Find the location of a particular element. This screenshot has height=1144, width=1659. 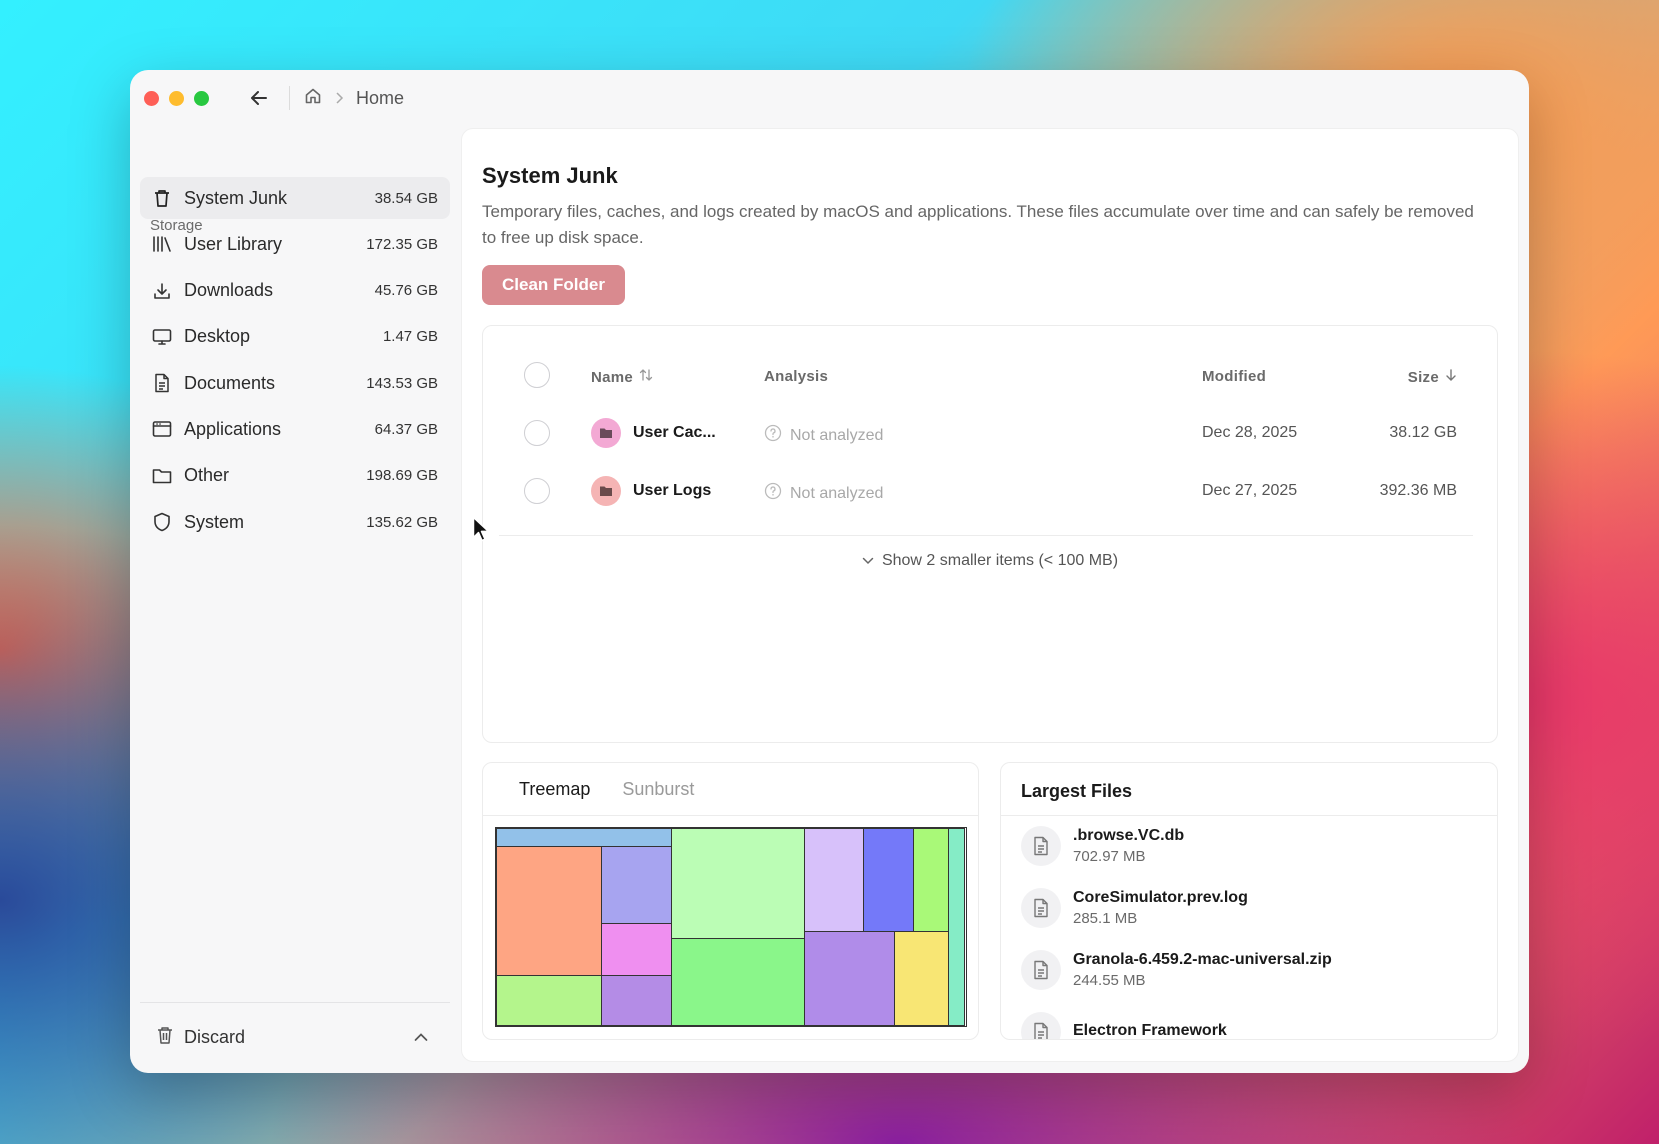

analysis-status: Not analyzed is located at coordinates (837, 493).